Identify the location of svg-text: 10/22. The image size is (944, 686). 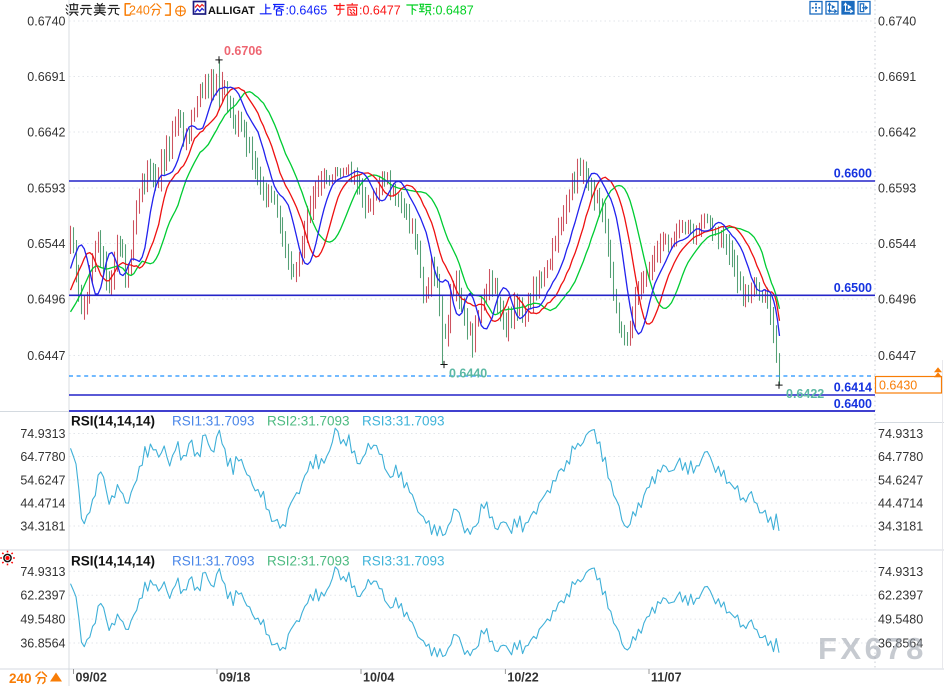
(522, 678).